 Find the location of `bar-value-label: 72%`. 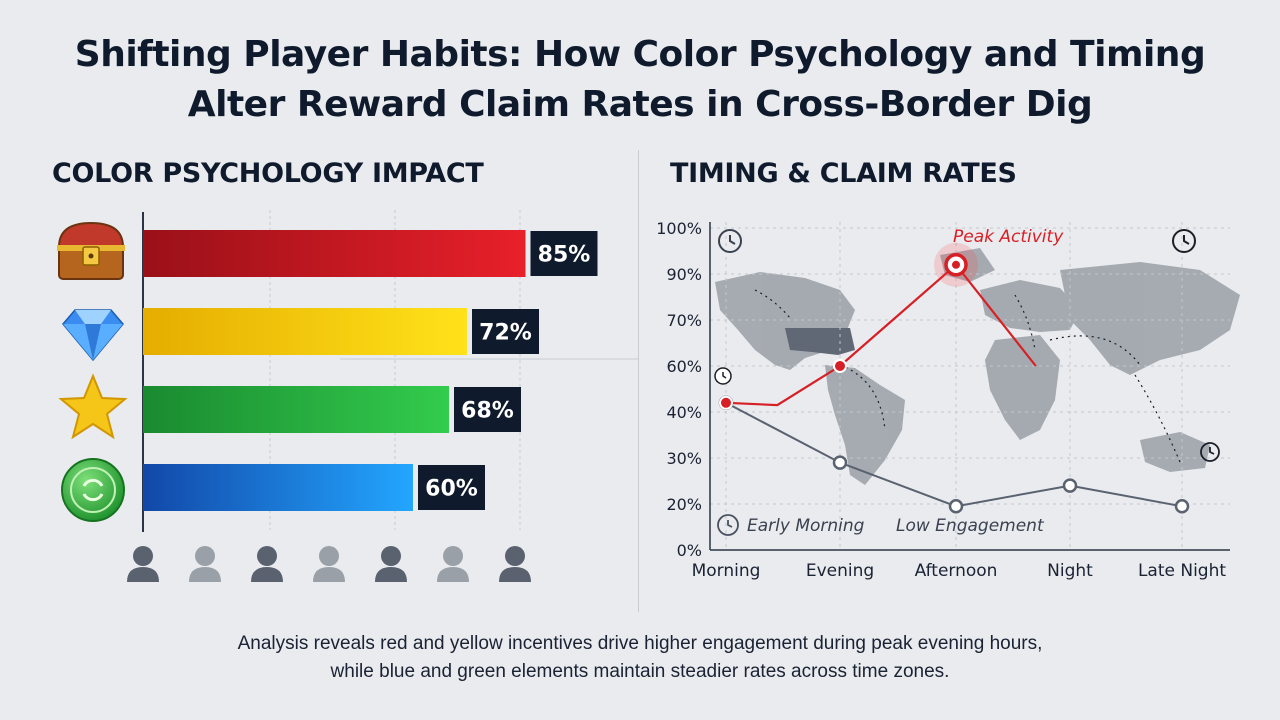

bar-value-label: 72% is located at coordinates (505, 333).